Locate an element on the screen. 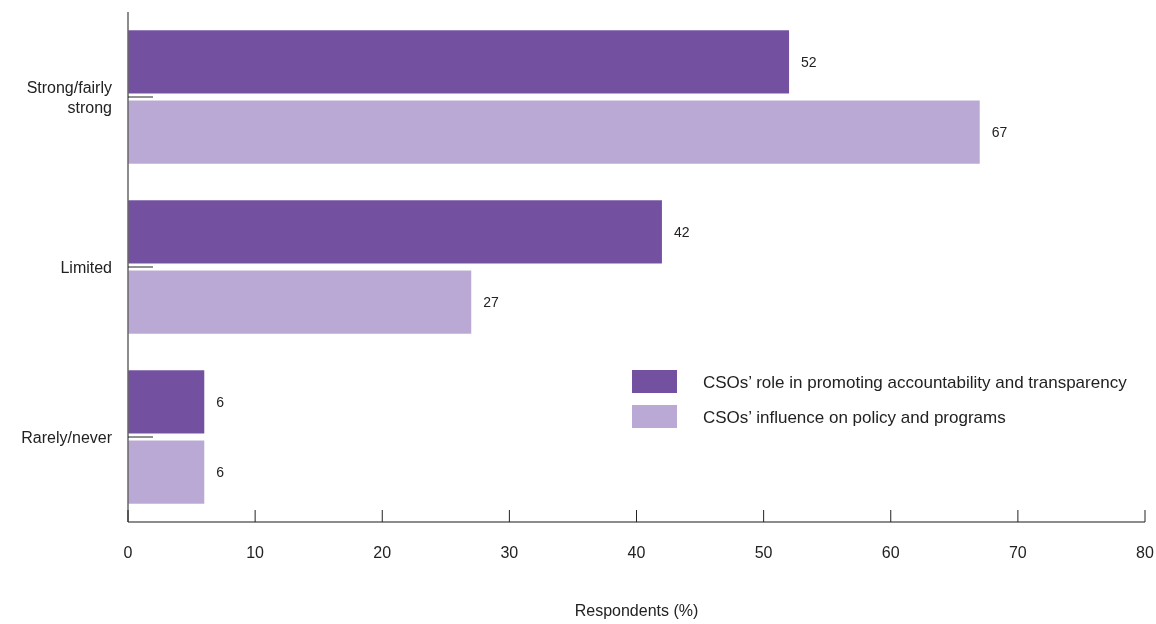 The image size is (1156, 624). legend-label: CSOs’ role in promoting accountability and transparency is located at coordinates (915, 382).